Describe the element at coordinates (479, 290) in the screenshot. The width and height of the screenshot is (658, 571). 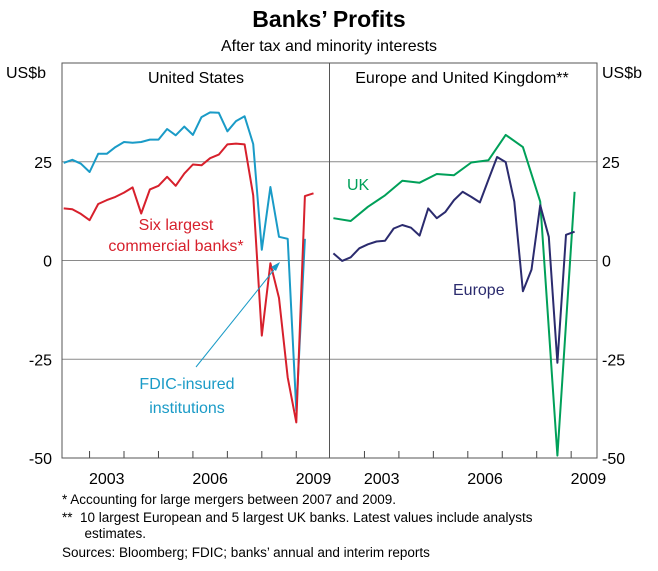
I see `label-europe: Europe` at that location.